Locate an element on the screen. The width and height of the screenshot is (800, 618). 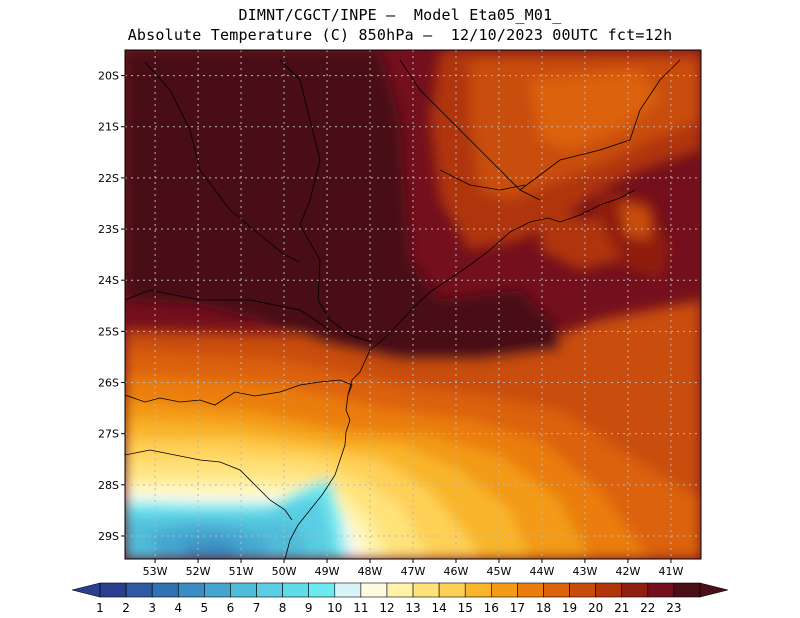
colorbar-label: 2 is located at coordinates (126, 608).